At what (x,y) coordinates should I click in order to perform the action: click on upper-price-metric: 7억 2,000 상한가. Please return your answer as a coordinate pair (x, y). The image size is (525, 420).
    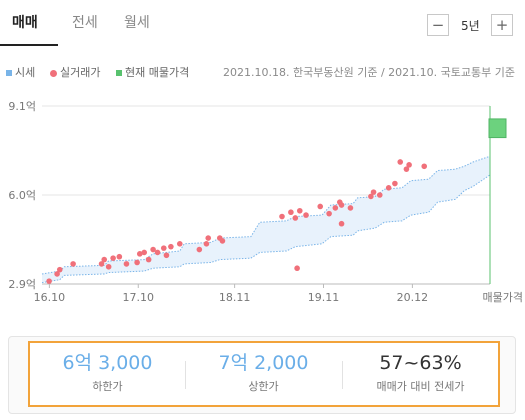
    Looking at the image, I should click on (263, 372).